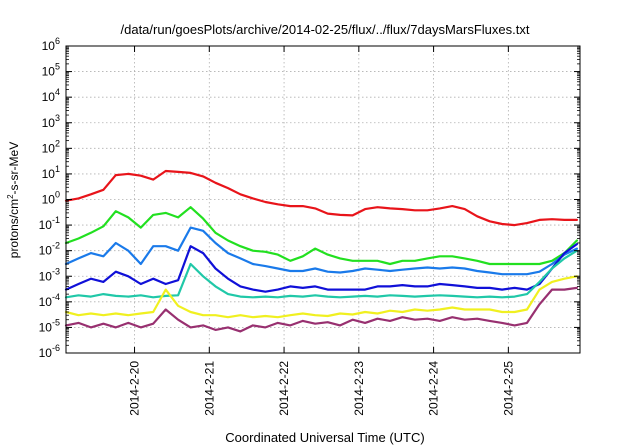  What do you see at coordinates (49, 300) in the screenshot?
I see `y-tick-label: 10⁻⁴` at bounding box center [49, 300].